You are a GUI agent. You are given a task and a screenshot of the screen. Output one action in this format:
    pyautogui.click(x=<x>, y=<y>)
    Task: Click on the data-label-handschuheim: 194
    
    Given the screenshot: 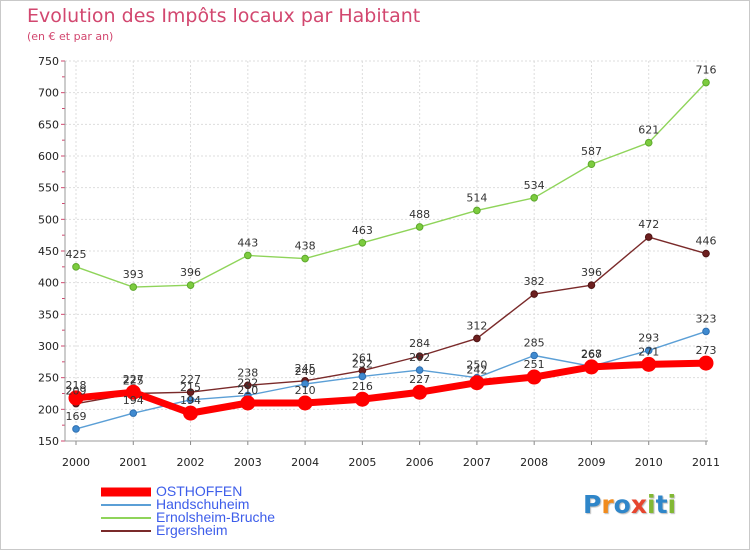 What is the action you would take?
    pyautogui.click(x=133, y=400)
    